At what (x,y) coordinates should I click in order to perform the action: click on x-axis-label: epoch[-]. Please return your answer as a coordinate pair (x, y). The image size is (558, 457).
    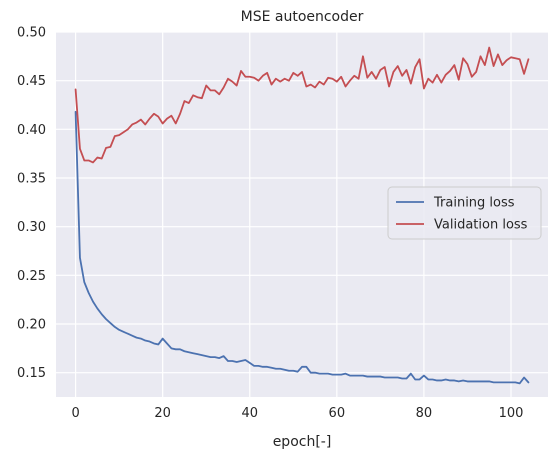
    Looking at the image, I should click on (302, 442).